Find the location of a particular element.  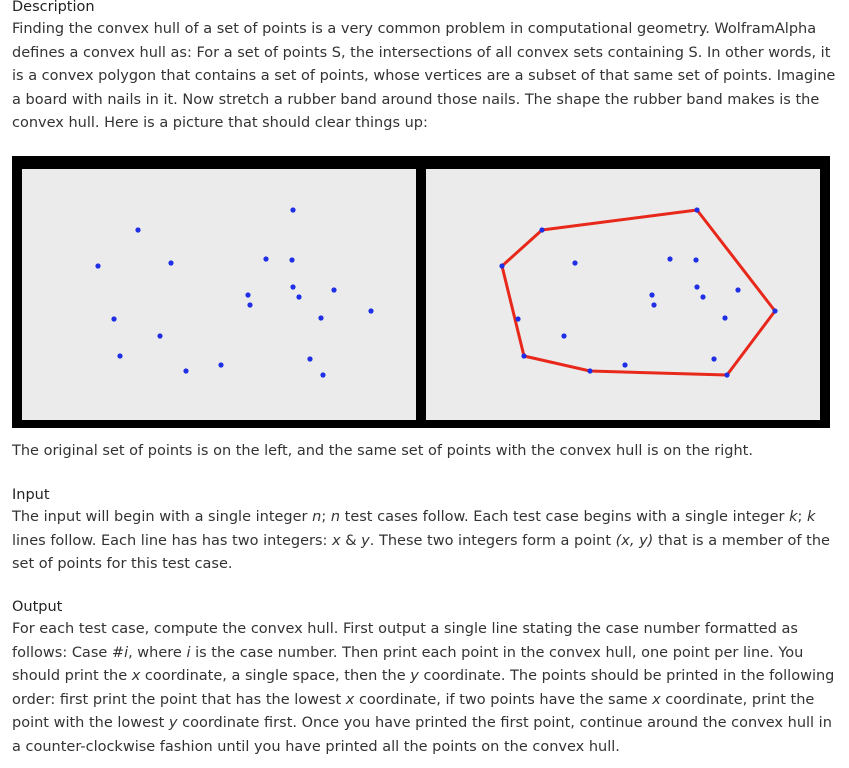

convex-hull-outline is located at coordinates (638, 292).